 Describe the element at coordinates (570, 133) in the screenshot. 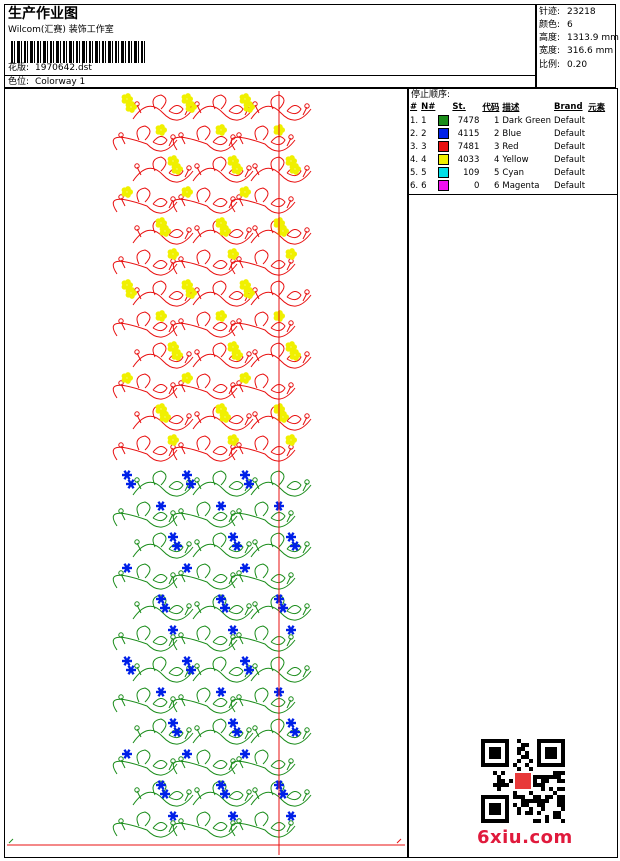

I see `row-brand: Default` at that location.